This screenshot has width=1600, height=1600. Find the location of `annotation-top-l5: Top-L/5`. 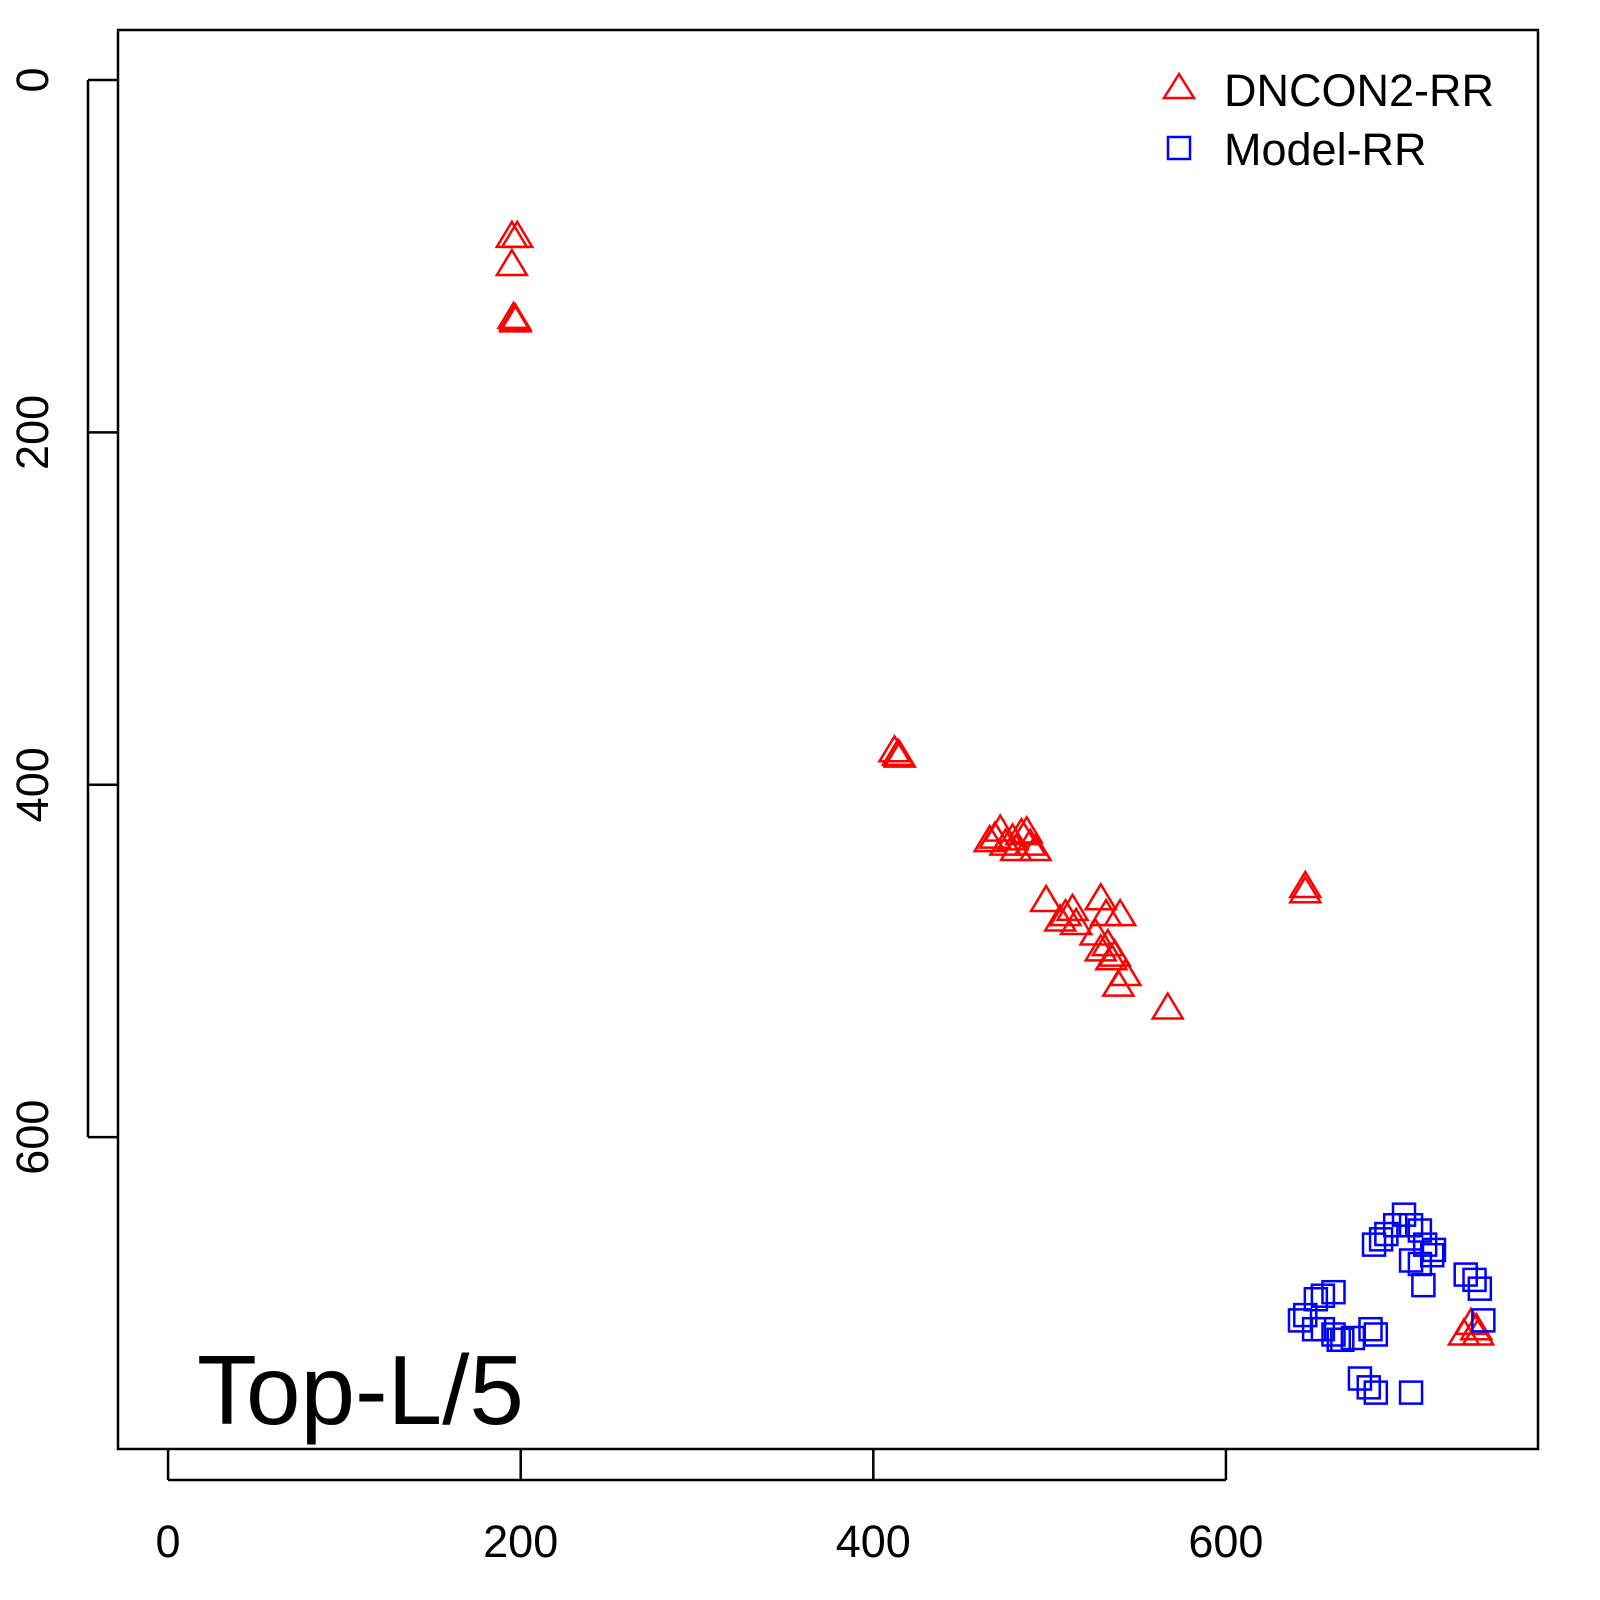

annotation-top-l5: Top-L/5 is located at coordinates (360, 1390).